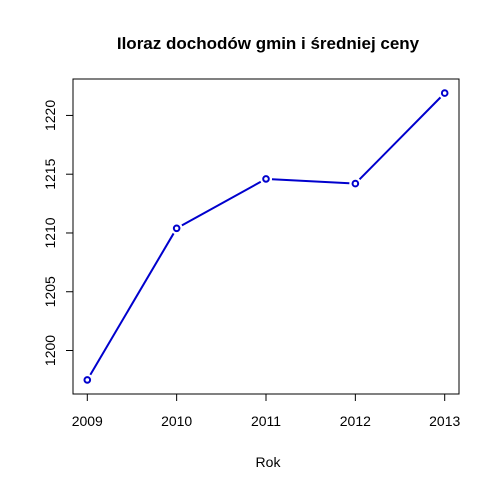  Describe the element at coordinates (268, 43) in the screenshot. I see `chart-title: Iloraz dochodów gmin i średniej ceny` at that location.